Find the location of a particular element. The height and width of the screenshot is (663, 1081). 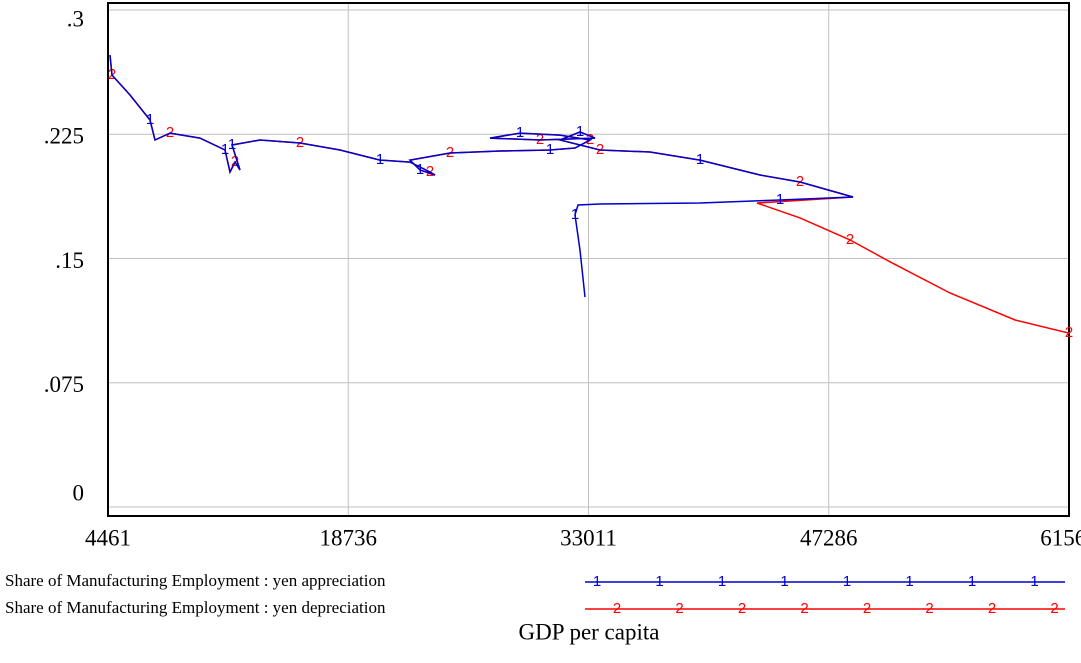

y-tick-label: .075 is located at coordinates (64, 384).